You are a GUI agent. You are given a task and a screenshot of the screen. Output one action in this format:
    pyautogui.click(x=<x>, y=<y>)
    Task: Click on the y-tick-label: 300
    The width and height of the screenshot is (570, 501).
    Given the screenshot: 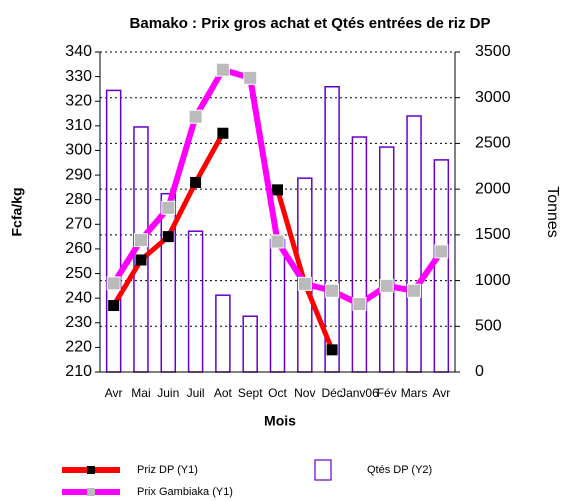 What is the action you would take?
    pyautogui.click(x=78, y=150)
    